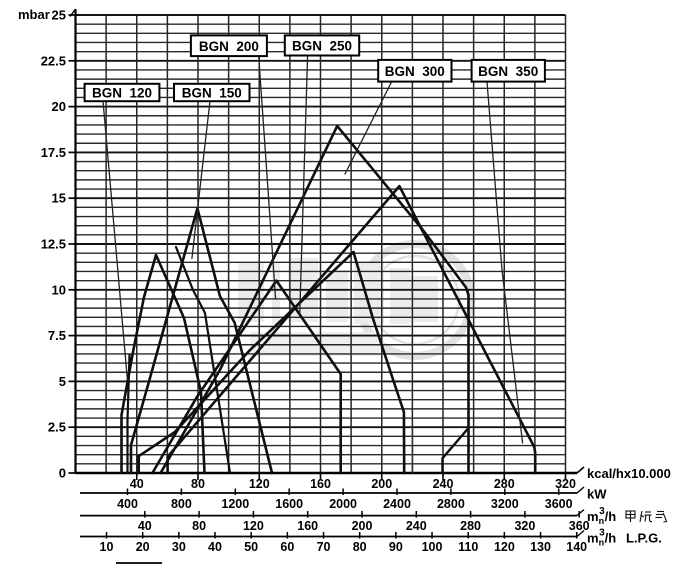 The image size is (700, 574). I want to click on svg-text: BGN 200, so click(229, 46).